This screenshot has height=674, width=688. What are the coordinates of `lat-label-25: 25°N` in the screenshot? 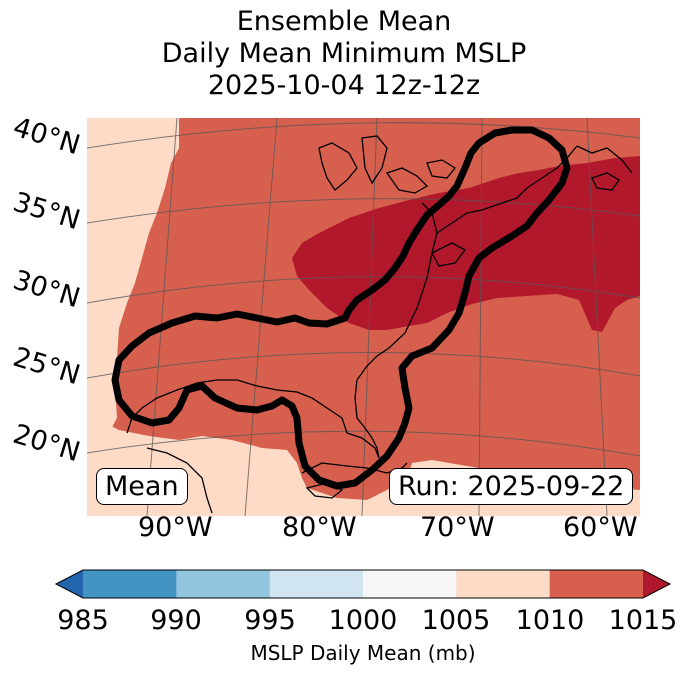 It's located at (46, 366).